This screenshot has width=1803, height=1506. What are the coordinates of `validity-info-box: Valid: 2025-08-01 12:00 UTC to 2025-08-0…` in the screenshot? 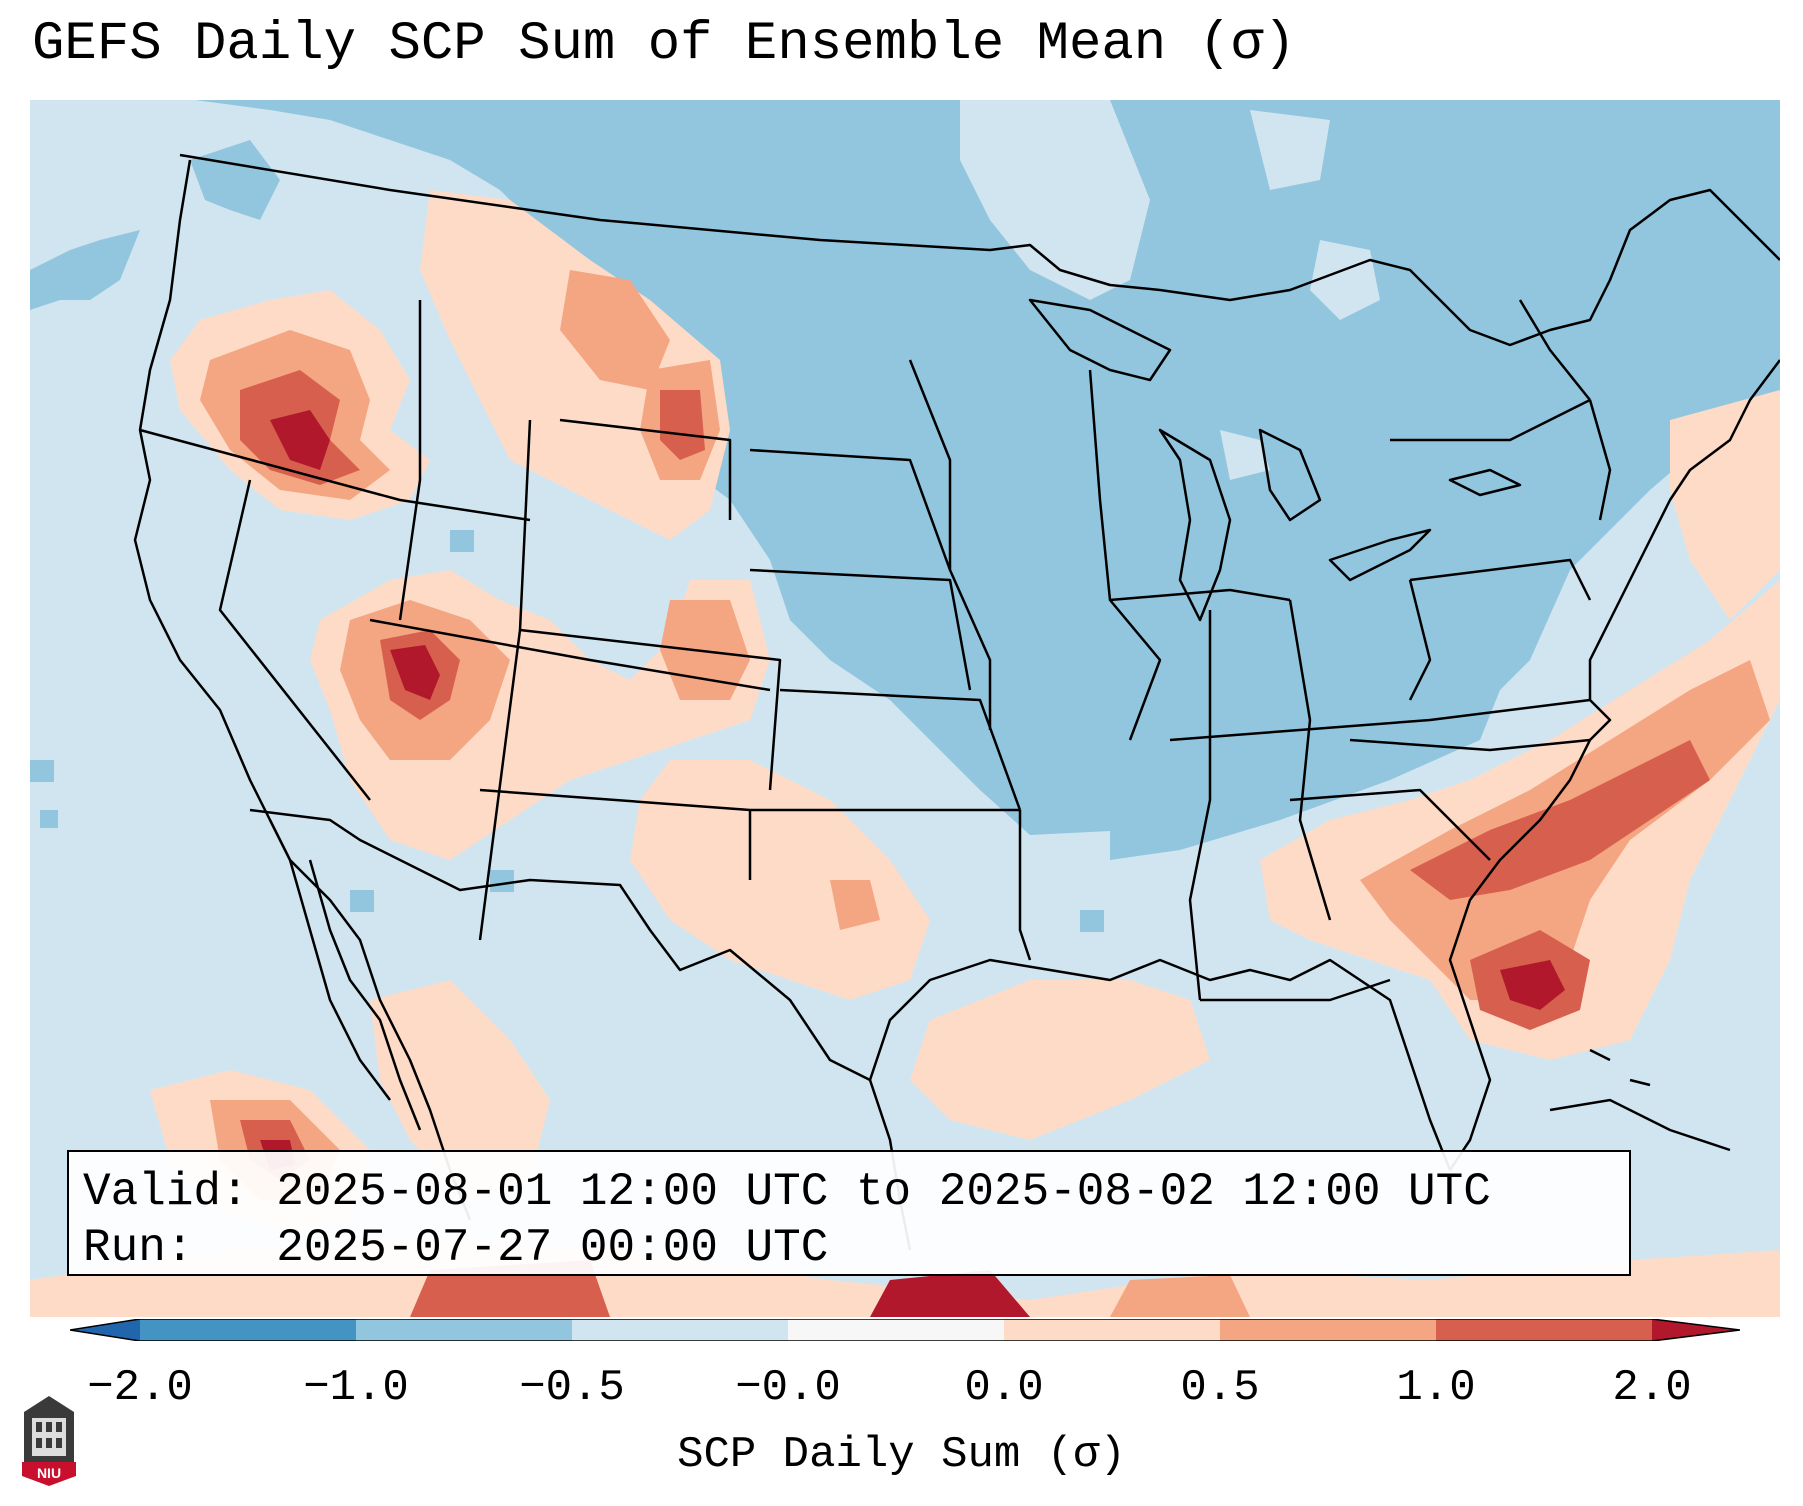 It's located at (849, 1213).